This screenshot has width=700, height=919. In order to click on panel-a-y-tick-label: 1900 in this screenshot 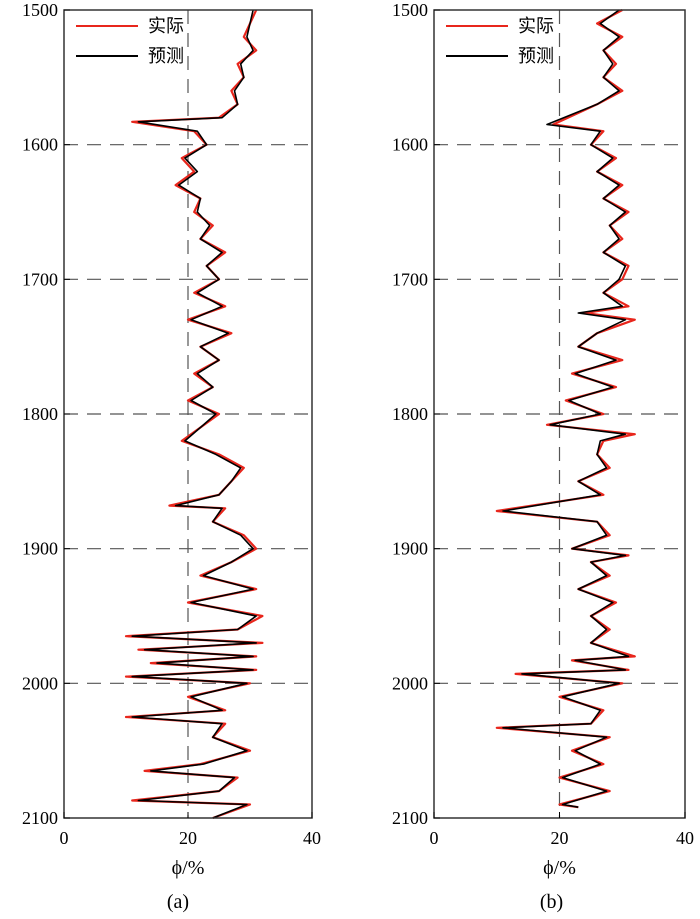, I will do `click(40, 549)`.